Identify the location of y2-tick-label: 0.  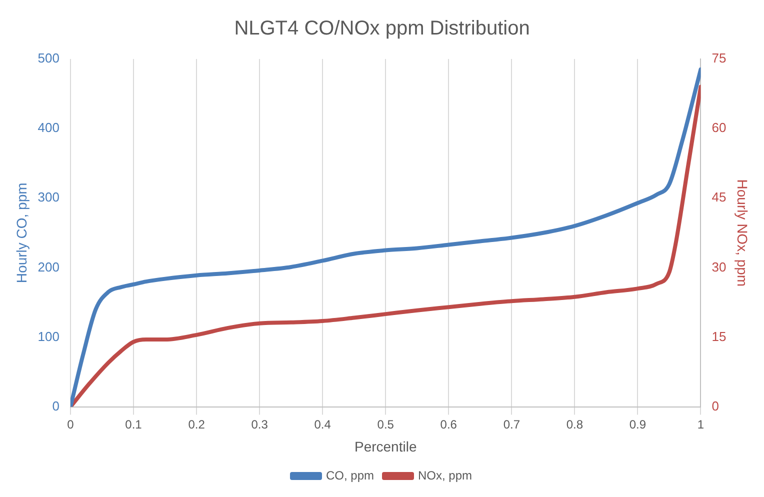
(715, 406).